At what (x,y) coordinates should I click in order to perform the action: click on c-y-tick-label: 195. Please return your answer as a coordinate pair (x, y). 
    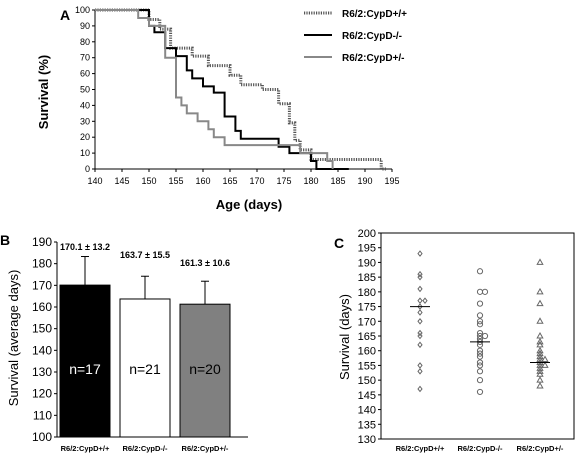
    Looking at the image, I should click on (367, 249).